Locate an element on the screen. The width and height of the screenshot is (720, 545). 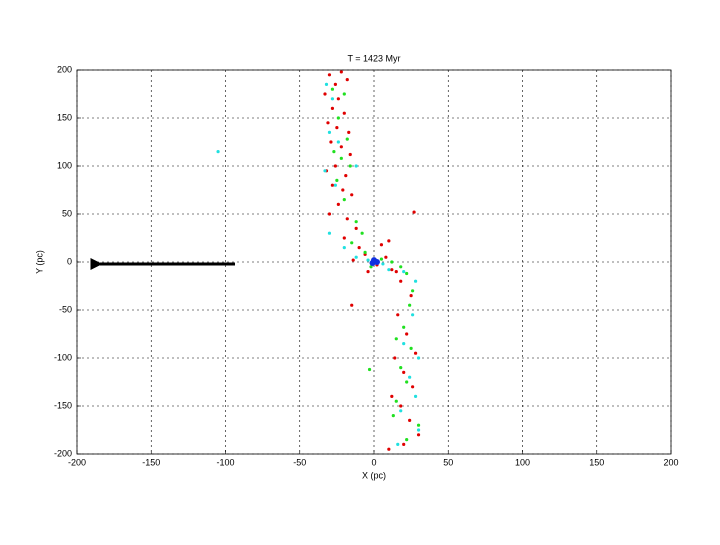
x-tick-label: -150 is located at coordinates (151, 462).